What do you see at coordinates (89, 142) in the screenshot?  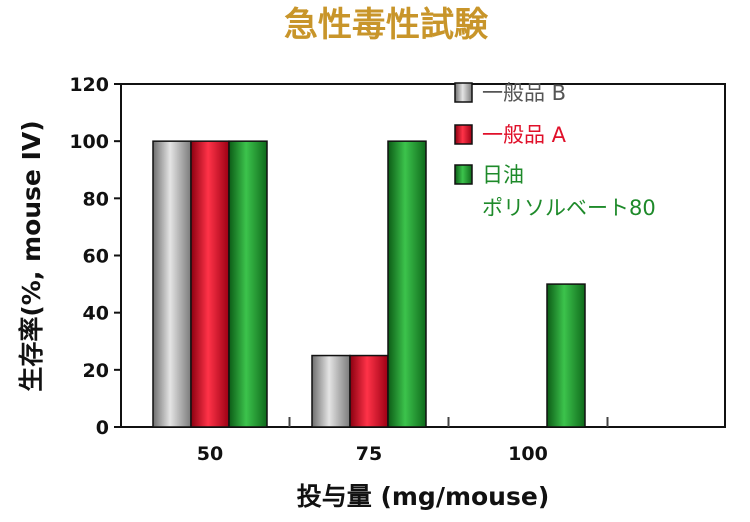 I see `y-tick-label: 100` at bounding box center [89, 142].